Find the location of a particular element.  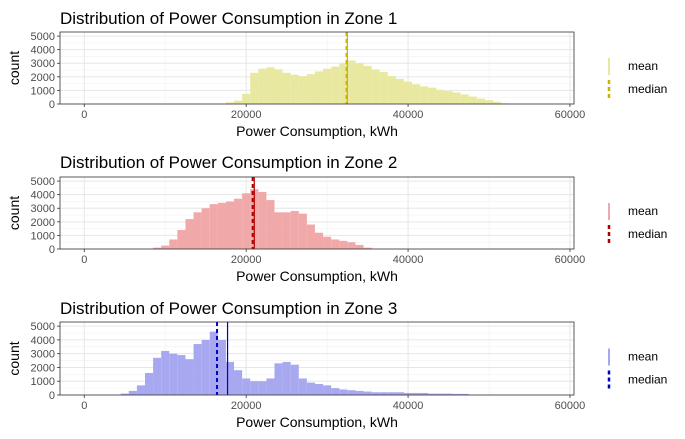

zone2-x-tick-label: 20000 is located at coordinates (246, 260).